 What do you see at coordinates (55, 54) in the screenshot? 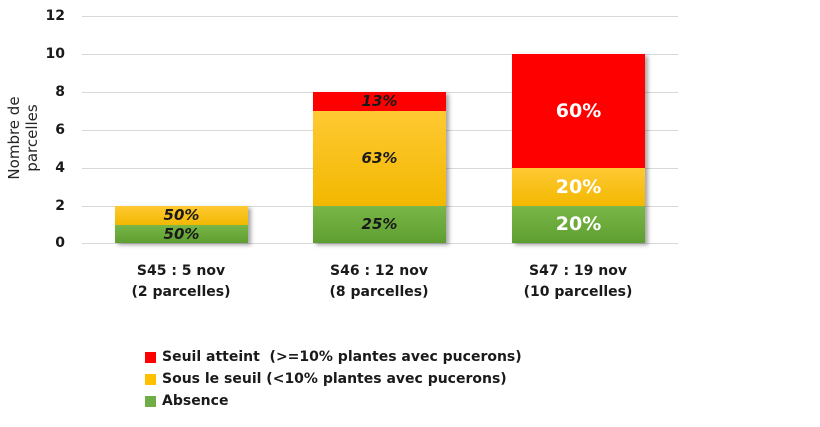
I see `y-tick: 10` at bounding box center [55, 54].